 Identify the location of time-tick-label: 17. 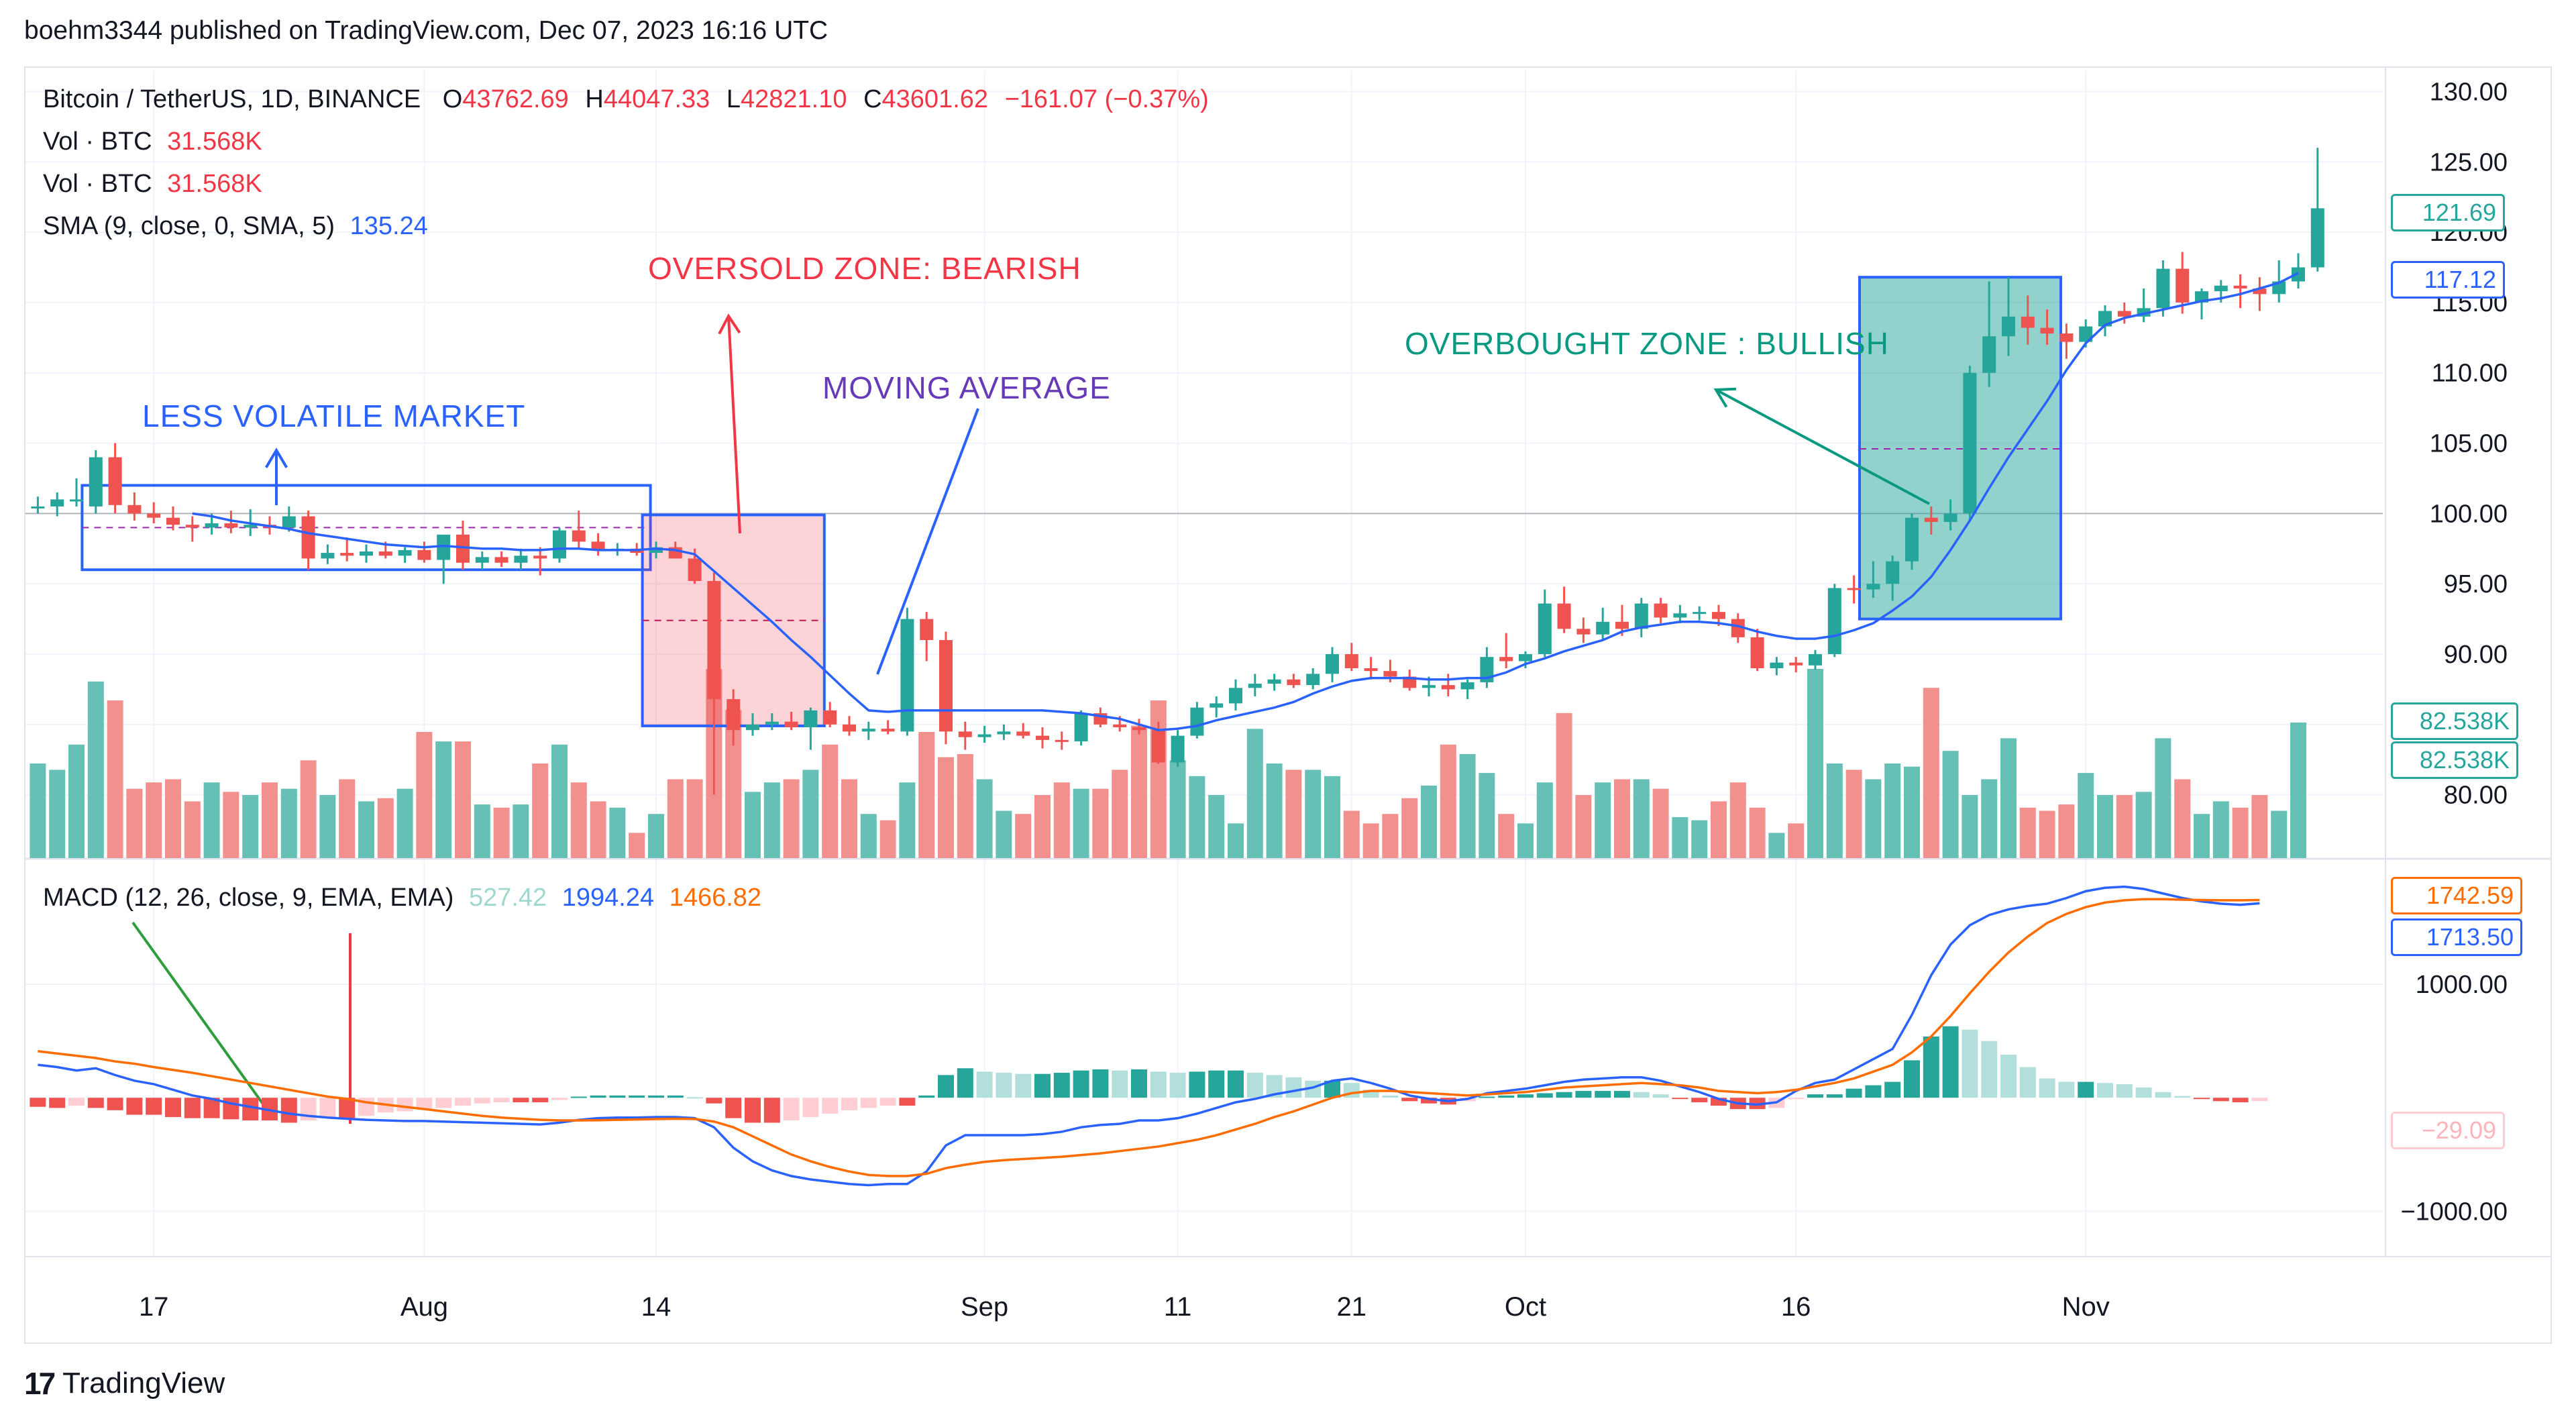
(154, 1307).